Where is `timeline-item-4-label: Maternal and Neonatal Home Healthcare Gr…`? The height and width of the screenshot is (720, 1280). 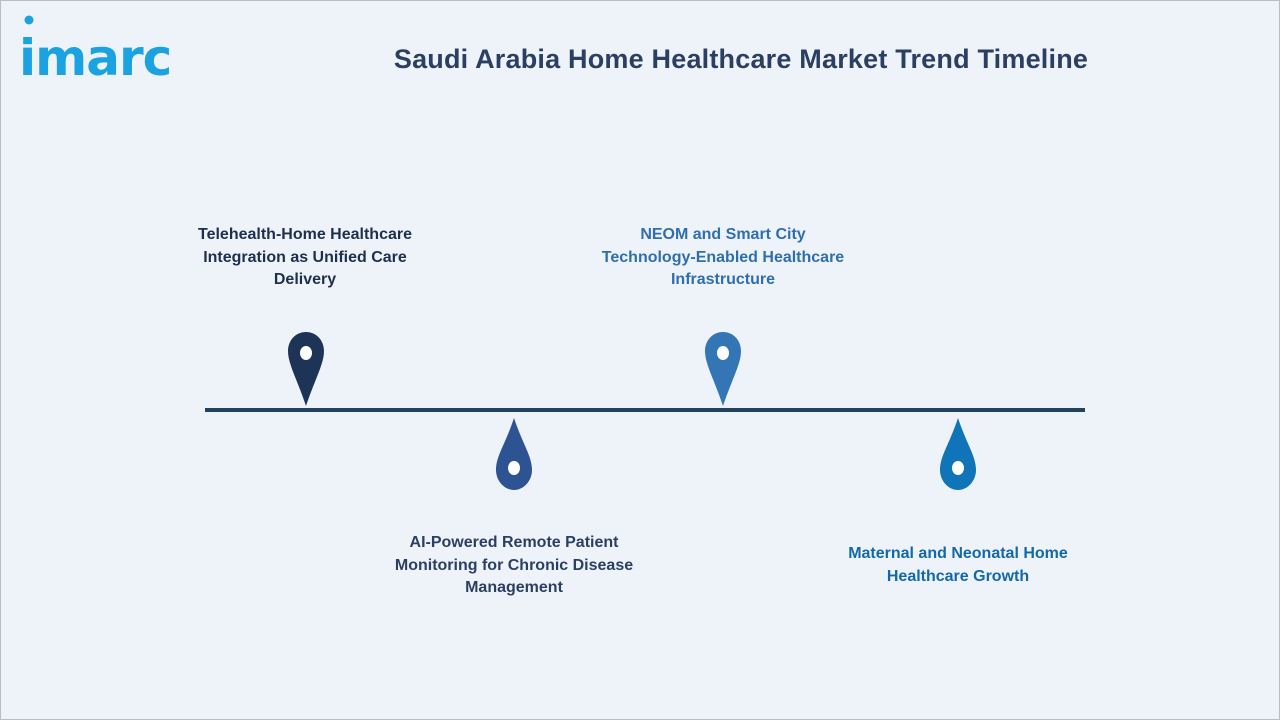
timeline-item-4-label: Maternal and Neonatal Home Healthcare Gr… is located at coordinates (958, 565).